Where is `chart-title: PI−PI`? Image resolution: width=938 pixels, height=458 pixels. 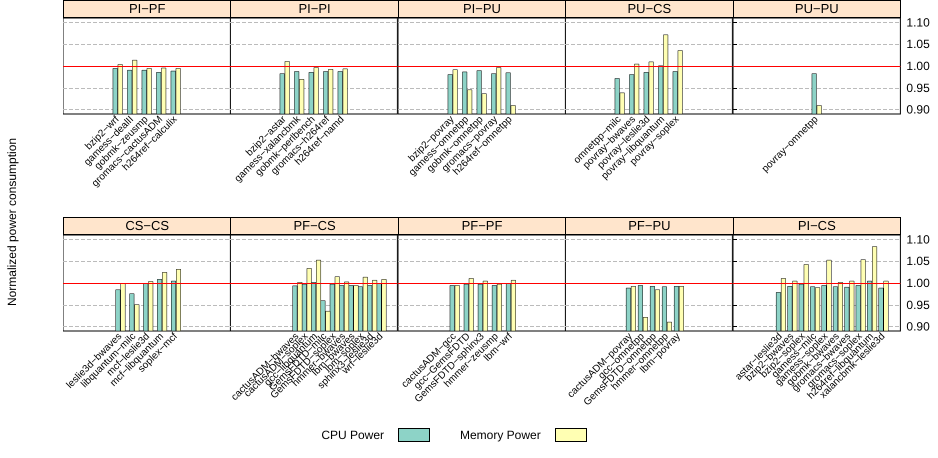 chart-title: PI−PI is located at coordinates (314, 9).